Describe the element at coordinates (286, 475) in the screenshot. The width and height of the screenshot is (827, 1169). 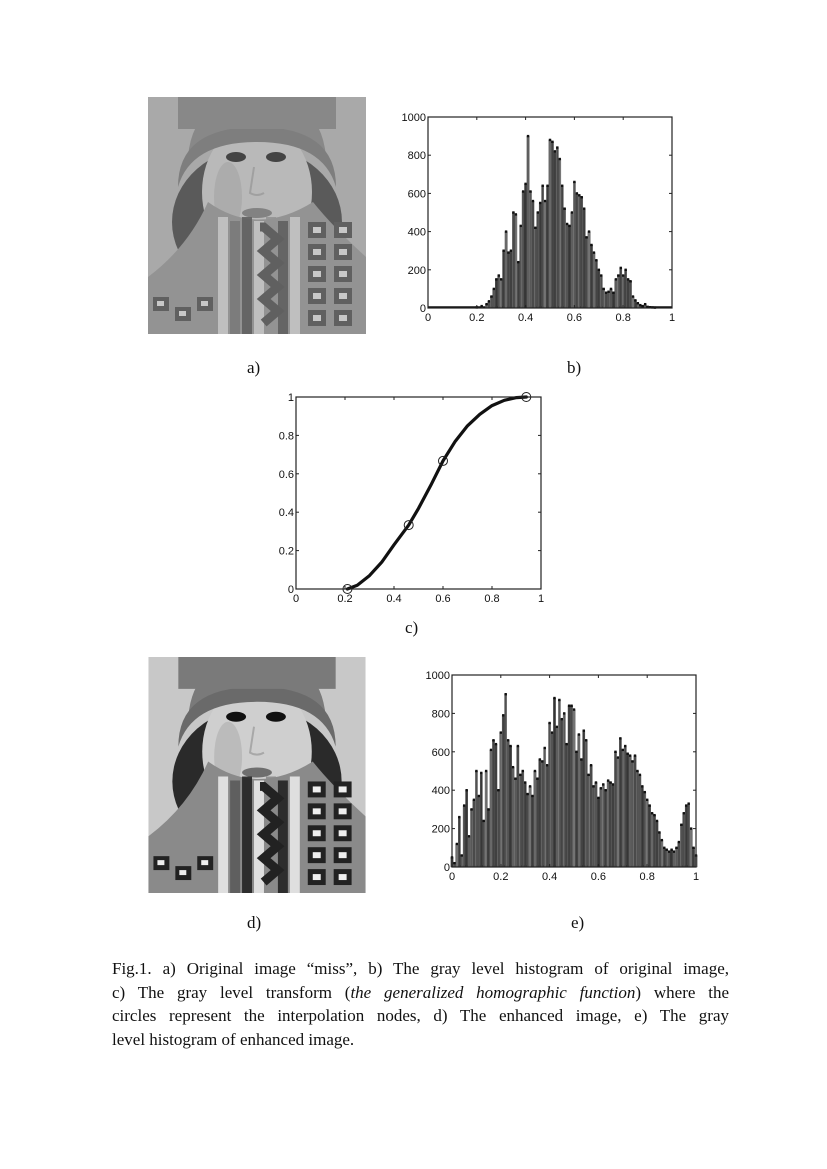
I see `y-tick-label: 0.6` at that location.